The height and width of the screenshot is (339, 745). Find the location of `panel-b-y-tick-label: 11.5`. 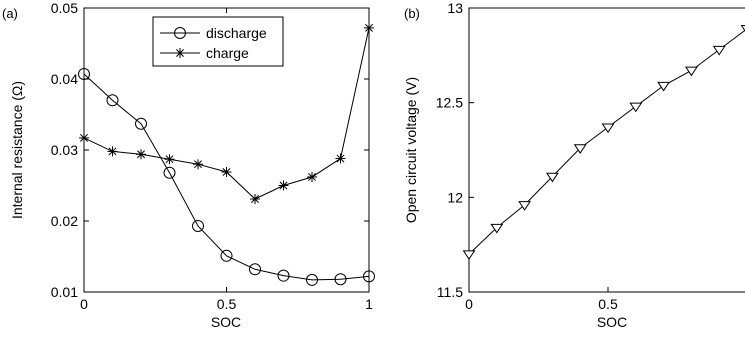

panel-b-y-tick-label: 11.5 is located at coordinates (450, 292).